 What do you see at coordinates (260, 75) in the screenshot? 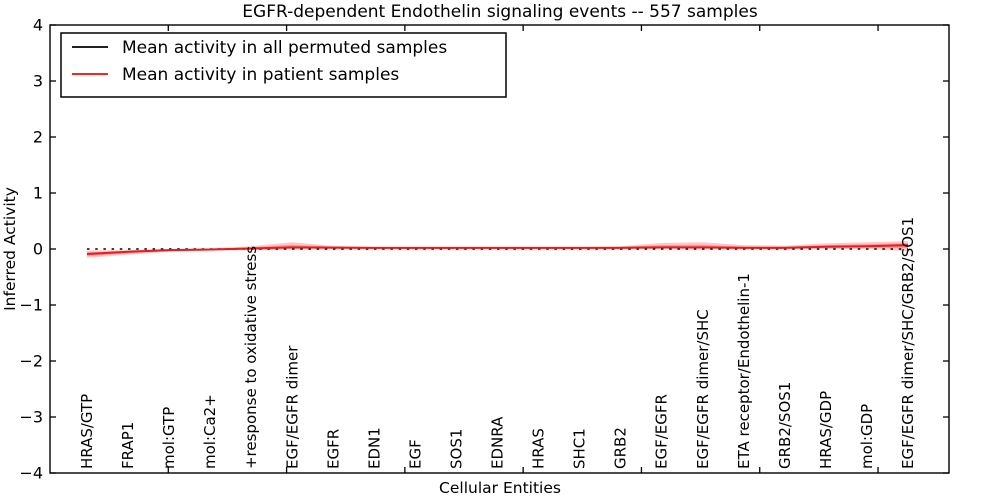
I see `legend-label-patient: Mean activity in patient samples` at bounding box center [260, 75].